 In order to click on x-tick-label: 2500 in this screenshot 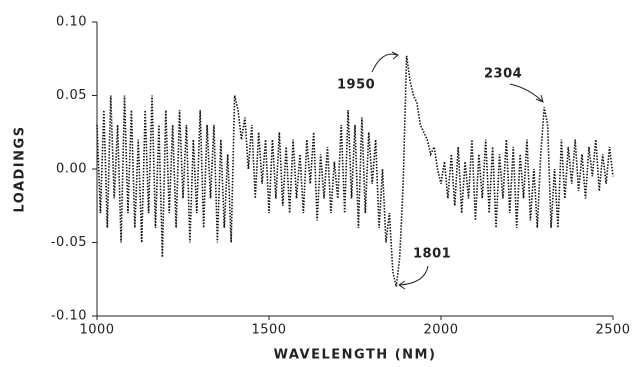, I will do `click(612, 330)`.